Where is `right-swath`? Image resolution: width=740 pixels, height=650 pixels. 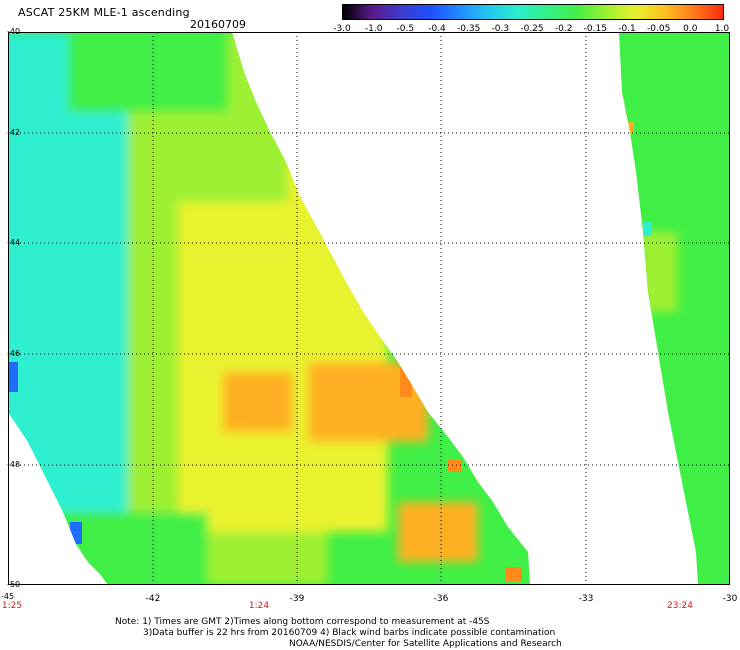
right-swath is located at coordinates (674, 308).